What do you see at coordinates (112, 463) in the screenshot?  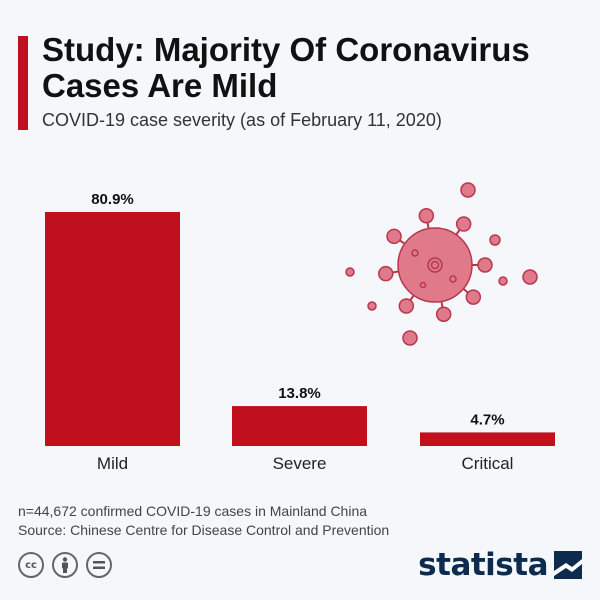 I see `category-label-mild: Mild` at bounding box center [112, 463].